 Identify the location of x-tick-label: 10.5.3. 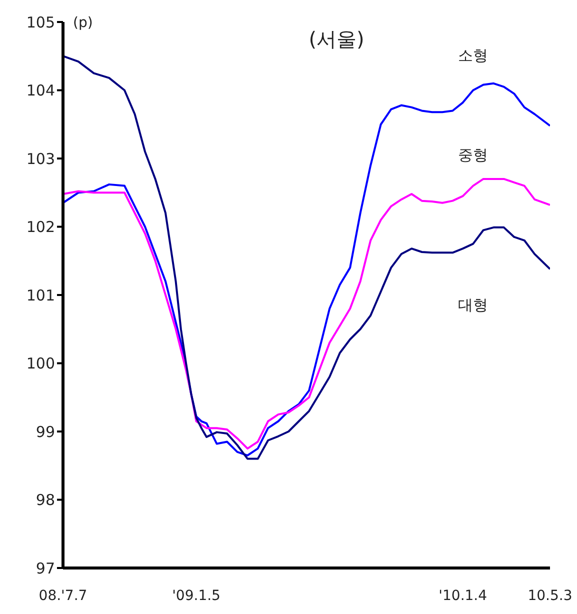
(550, 596).